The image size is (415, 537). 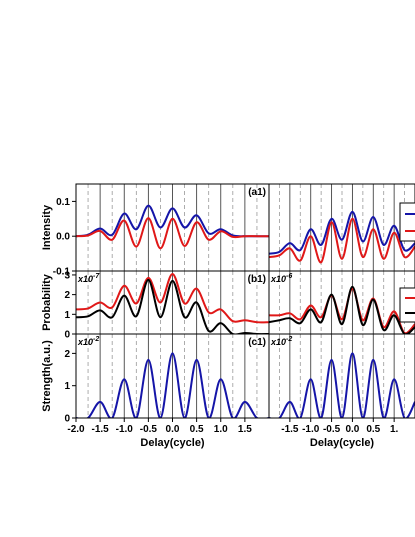 What do you see at coordinates (62, 272) in the screenshot?
I see `y-tick-label: -0.1` at bounding box center [62, 272].